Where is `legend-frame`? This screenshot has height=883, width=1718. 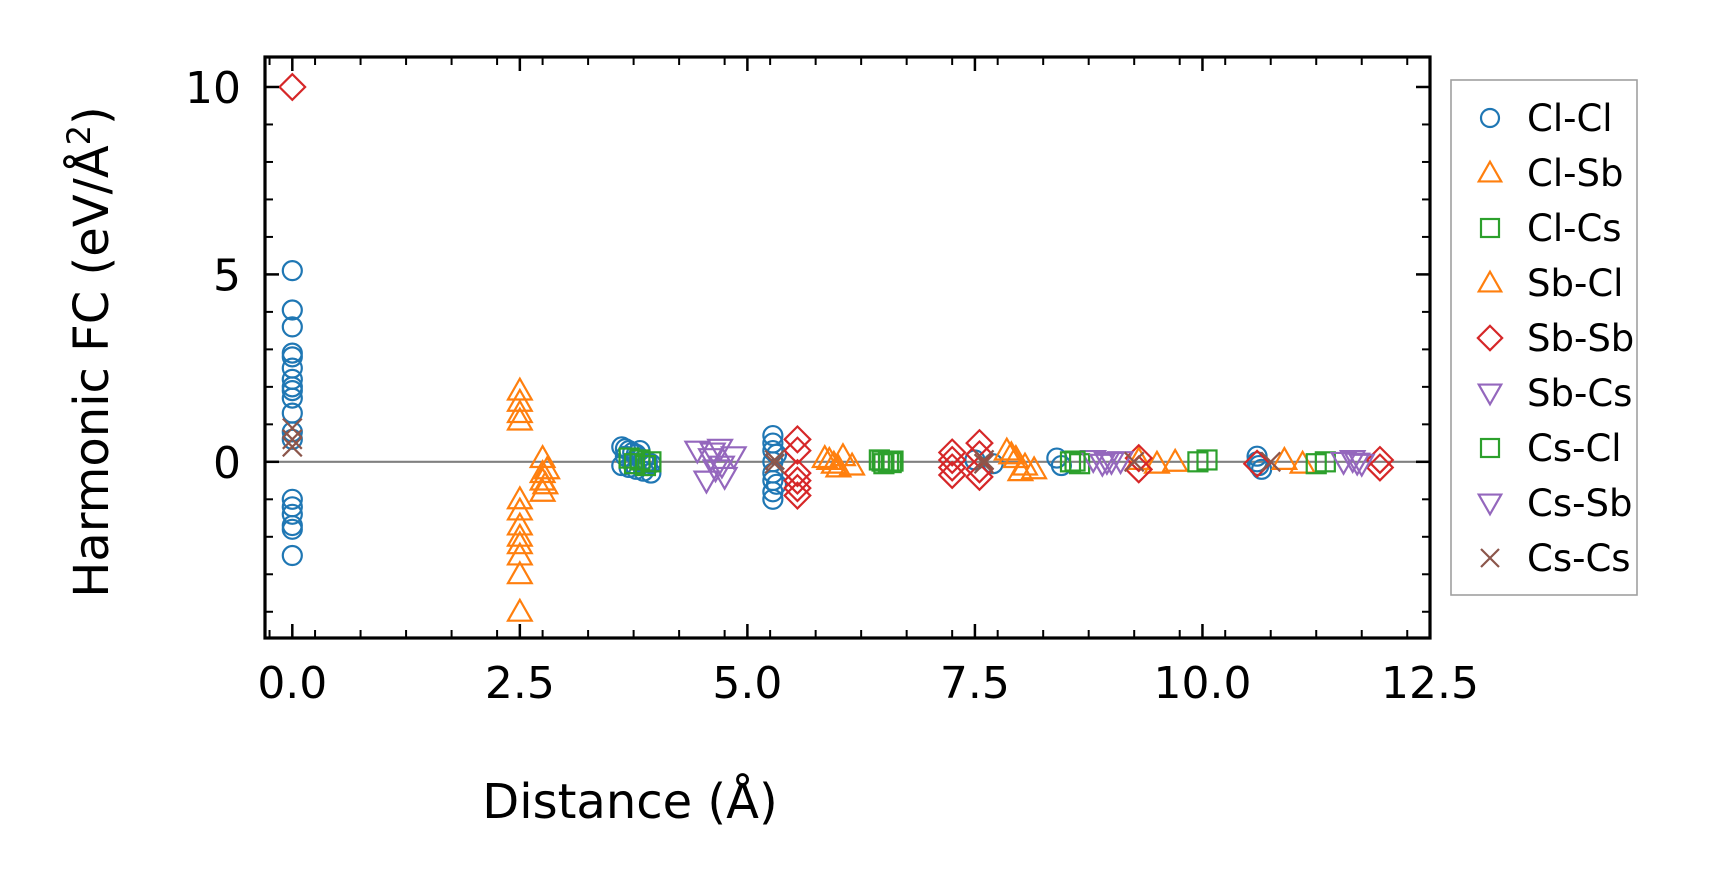 legend-frame is located at coordinates (1544, 337).